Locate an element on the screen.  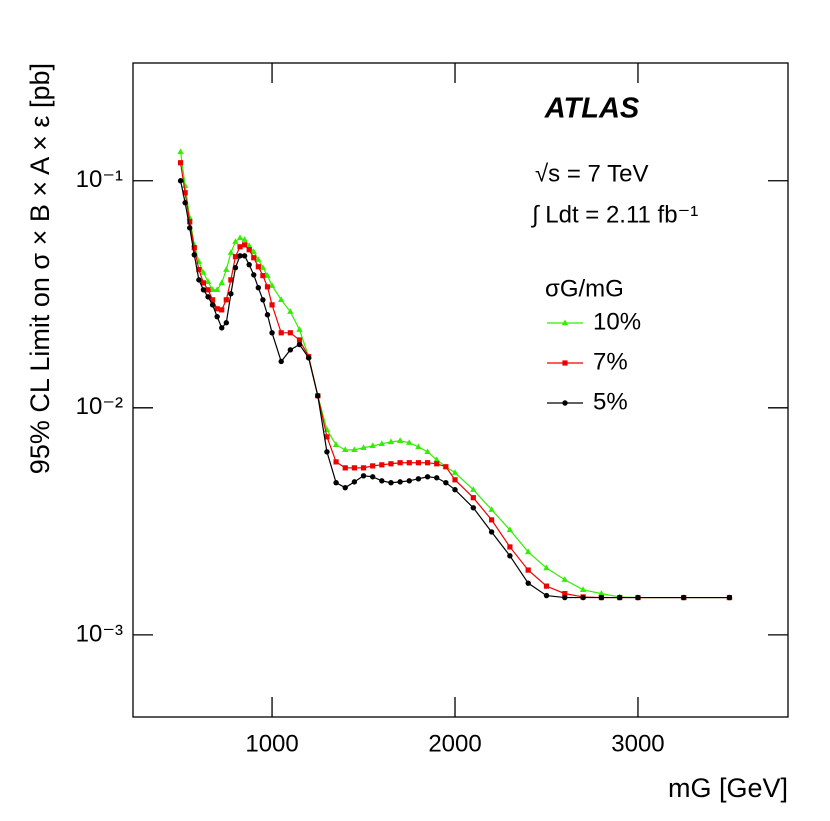
legend-label: 10% is located at coordinates (617, 321).